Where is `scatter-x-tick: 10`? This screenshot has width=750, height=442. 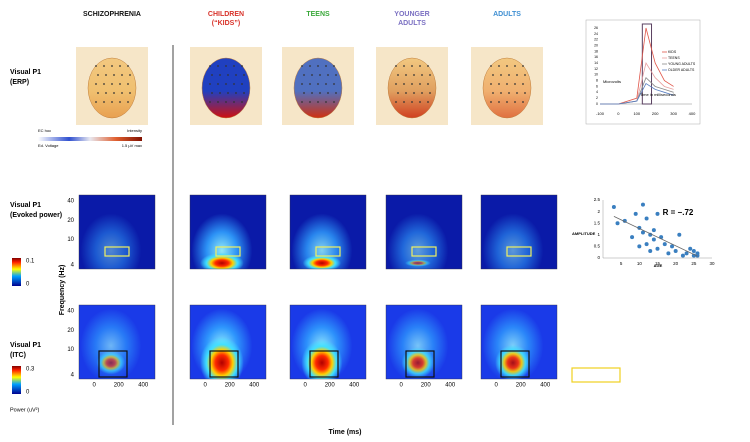 scatter-x-tick: 10 is located at coordinates (640, 263).